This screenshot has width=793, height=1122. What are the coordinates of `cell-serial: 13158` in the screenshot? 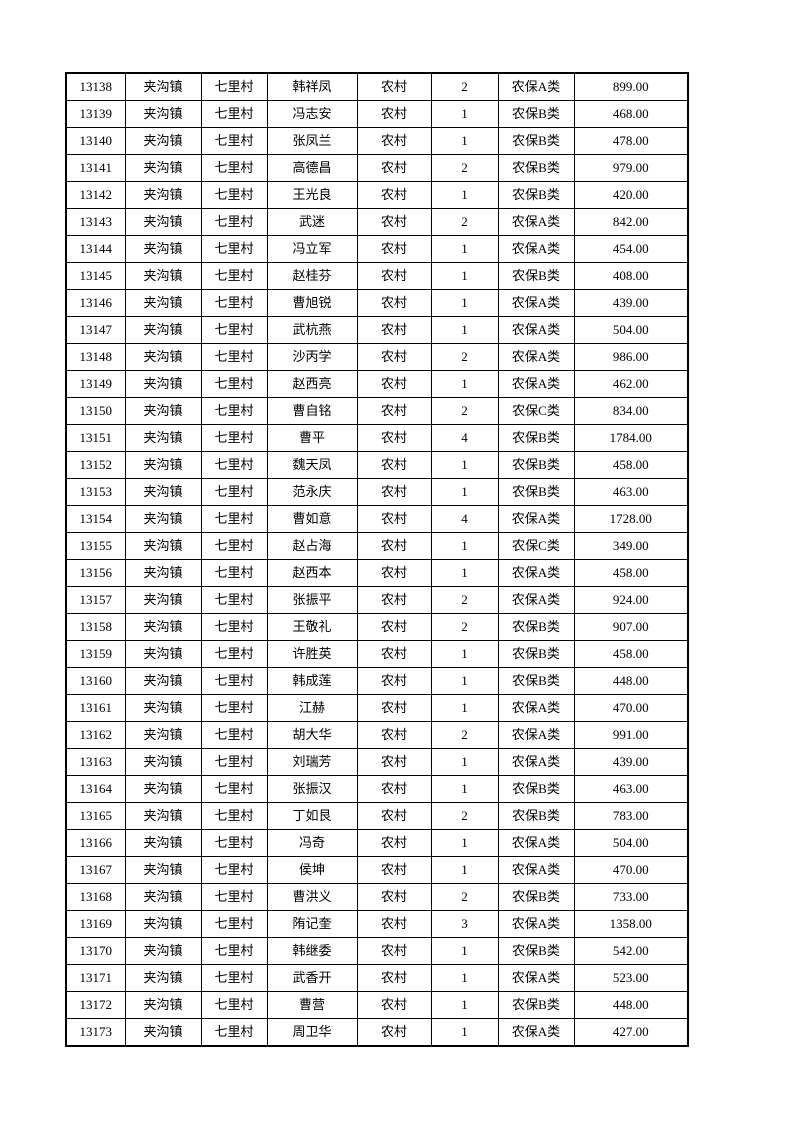 It's located at (95, 627).